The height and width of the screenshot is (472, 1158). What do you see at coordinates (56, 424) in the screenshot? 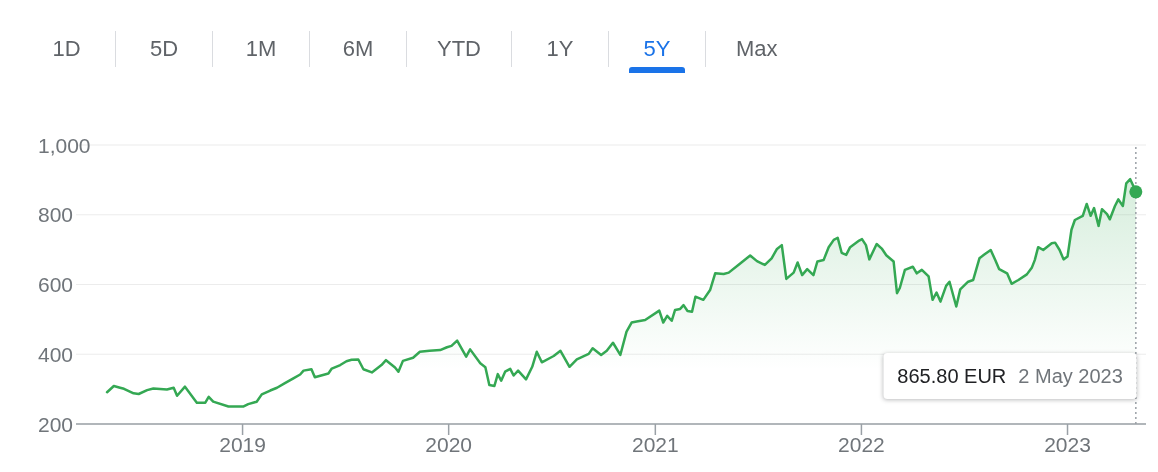
I see `y-tick-label: 200` at bounding box center [56, 424].